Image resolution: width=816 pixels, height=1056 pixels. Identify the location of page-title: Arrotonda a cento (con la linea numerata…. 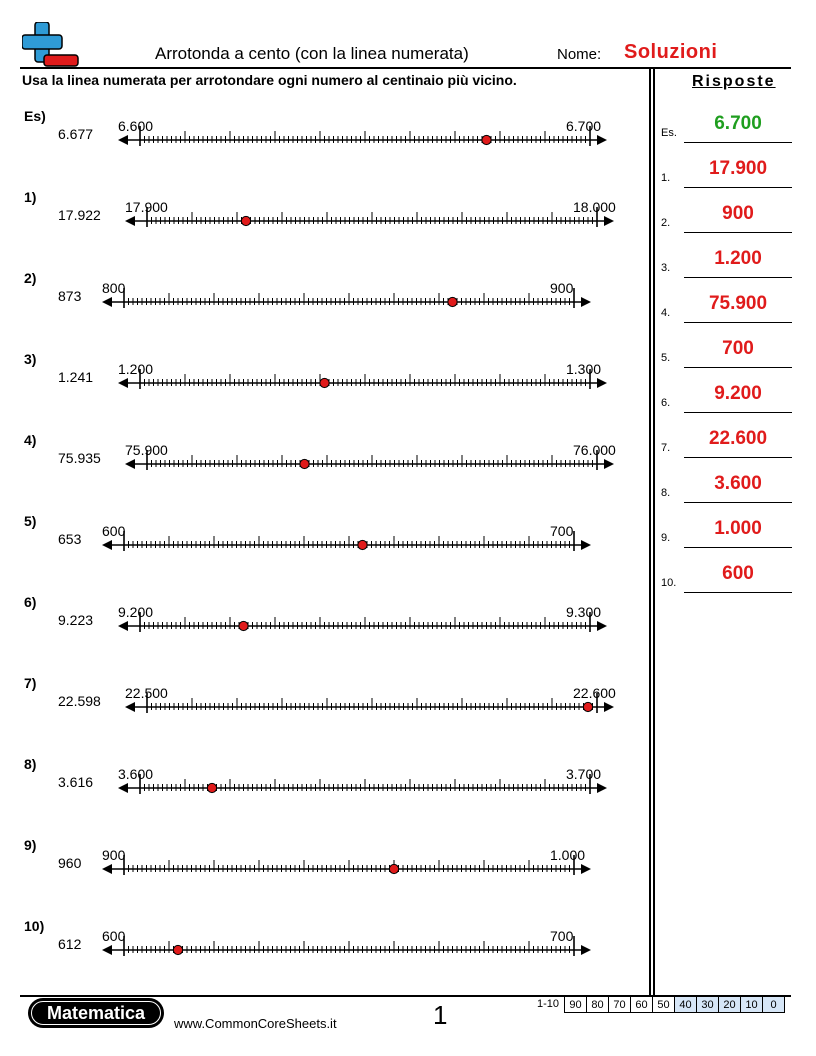
(312, 53).